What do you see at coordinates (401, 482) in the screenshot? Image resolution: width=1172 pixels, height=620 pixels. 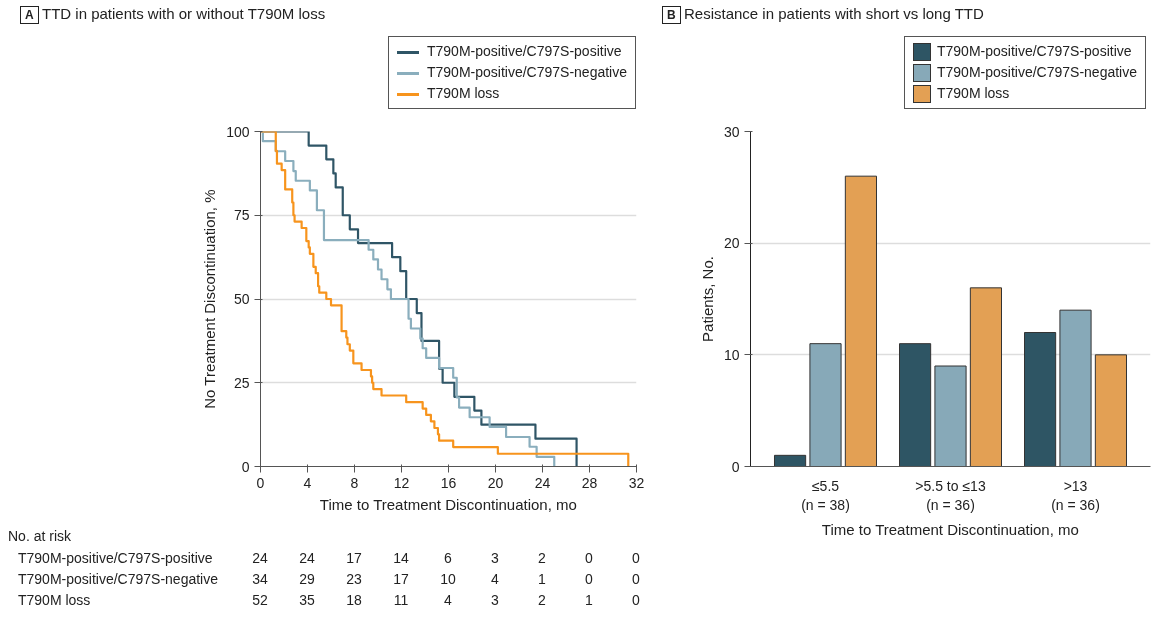 I see `x-tick-label: 12` at bounding box center [401, 482].